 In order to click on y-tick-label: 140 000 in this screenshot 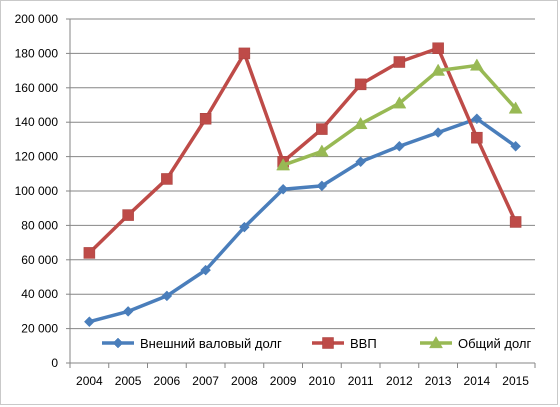, I will do `click(37, 122)`.